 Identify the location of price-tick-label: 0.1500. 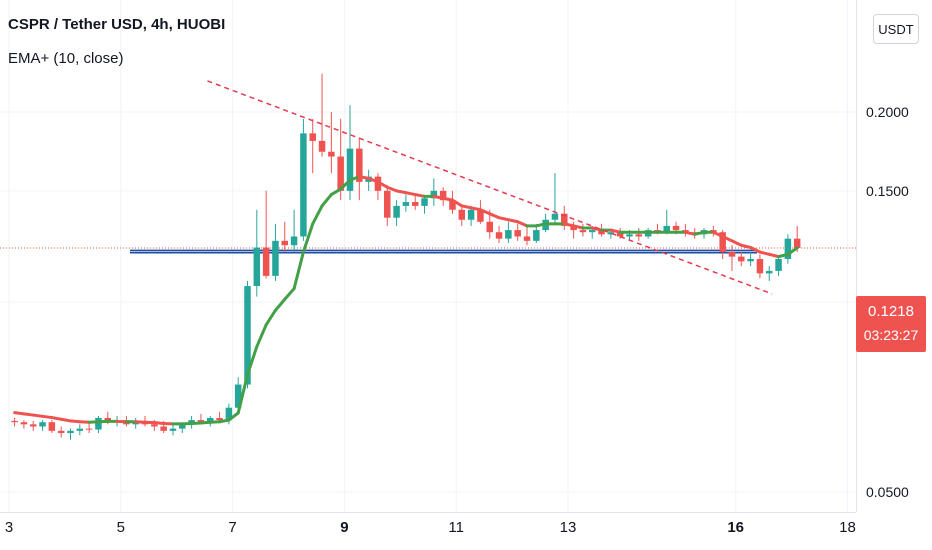
(887, 191).